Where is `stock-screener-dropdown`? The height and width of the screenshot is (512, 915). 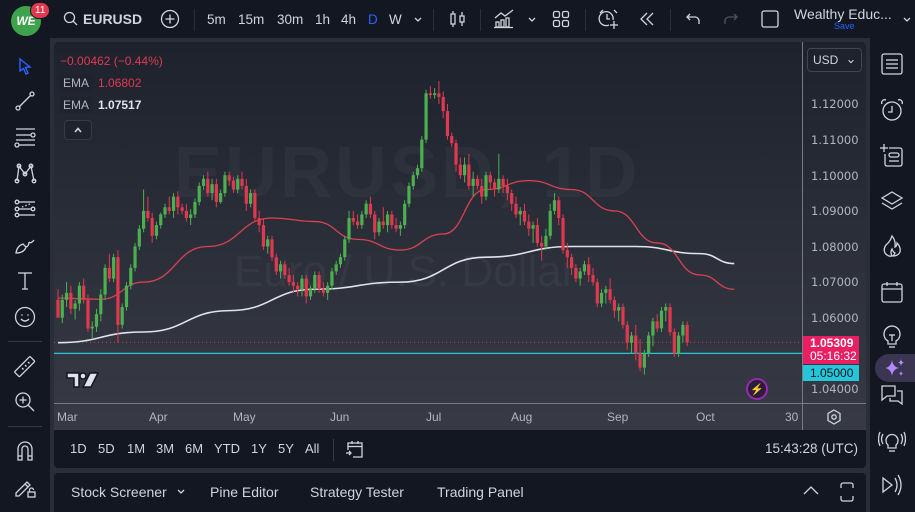
stock-screener-dropdown is located at coordinates (181, 491).